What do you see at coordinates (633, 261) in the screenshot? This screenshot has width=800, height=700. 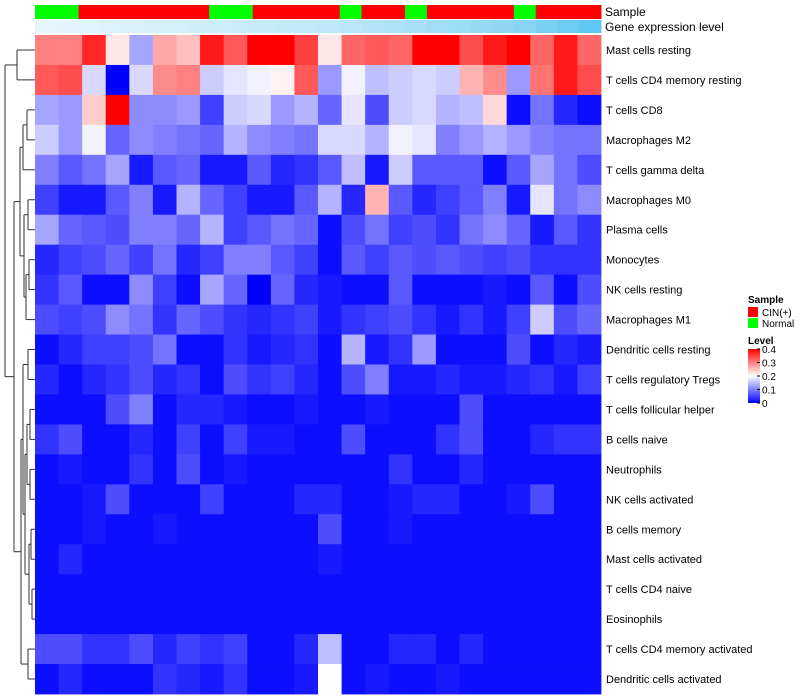 I see `row-label: Monocytes` at bounding box center [633, 261].